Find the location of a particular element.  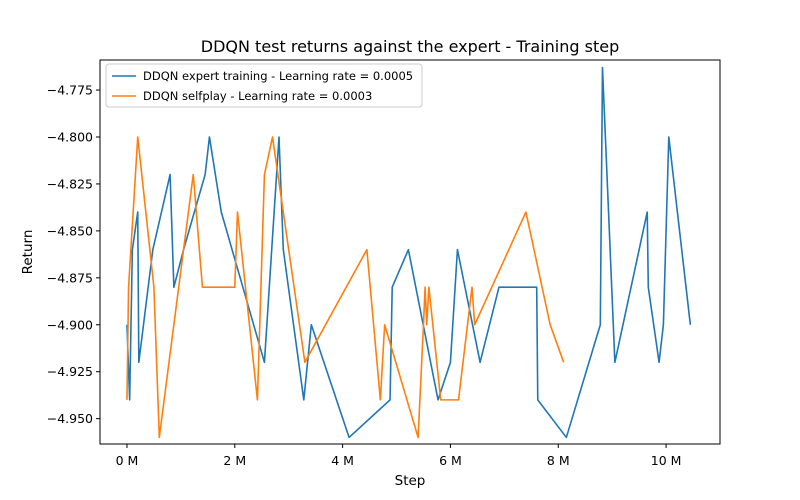

y-tick-label: −4.875 is located at coordinates (70, 277).